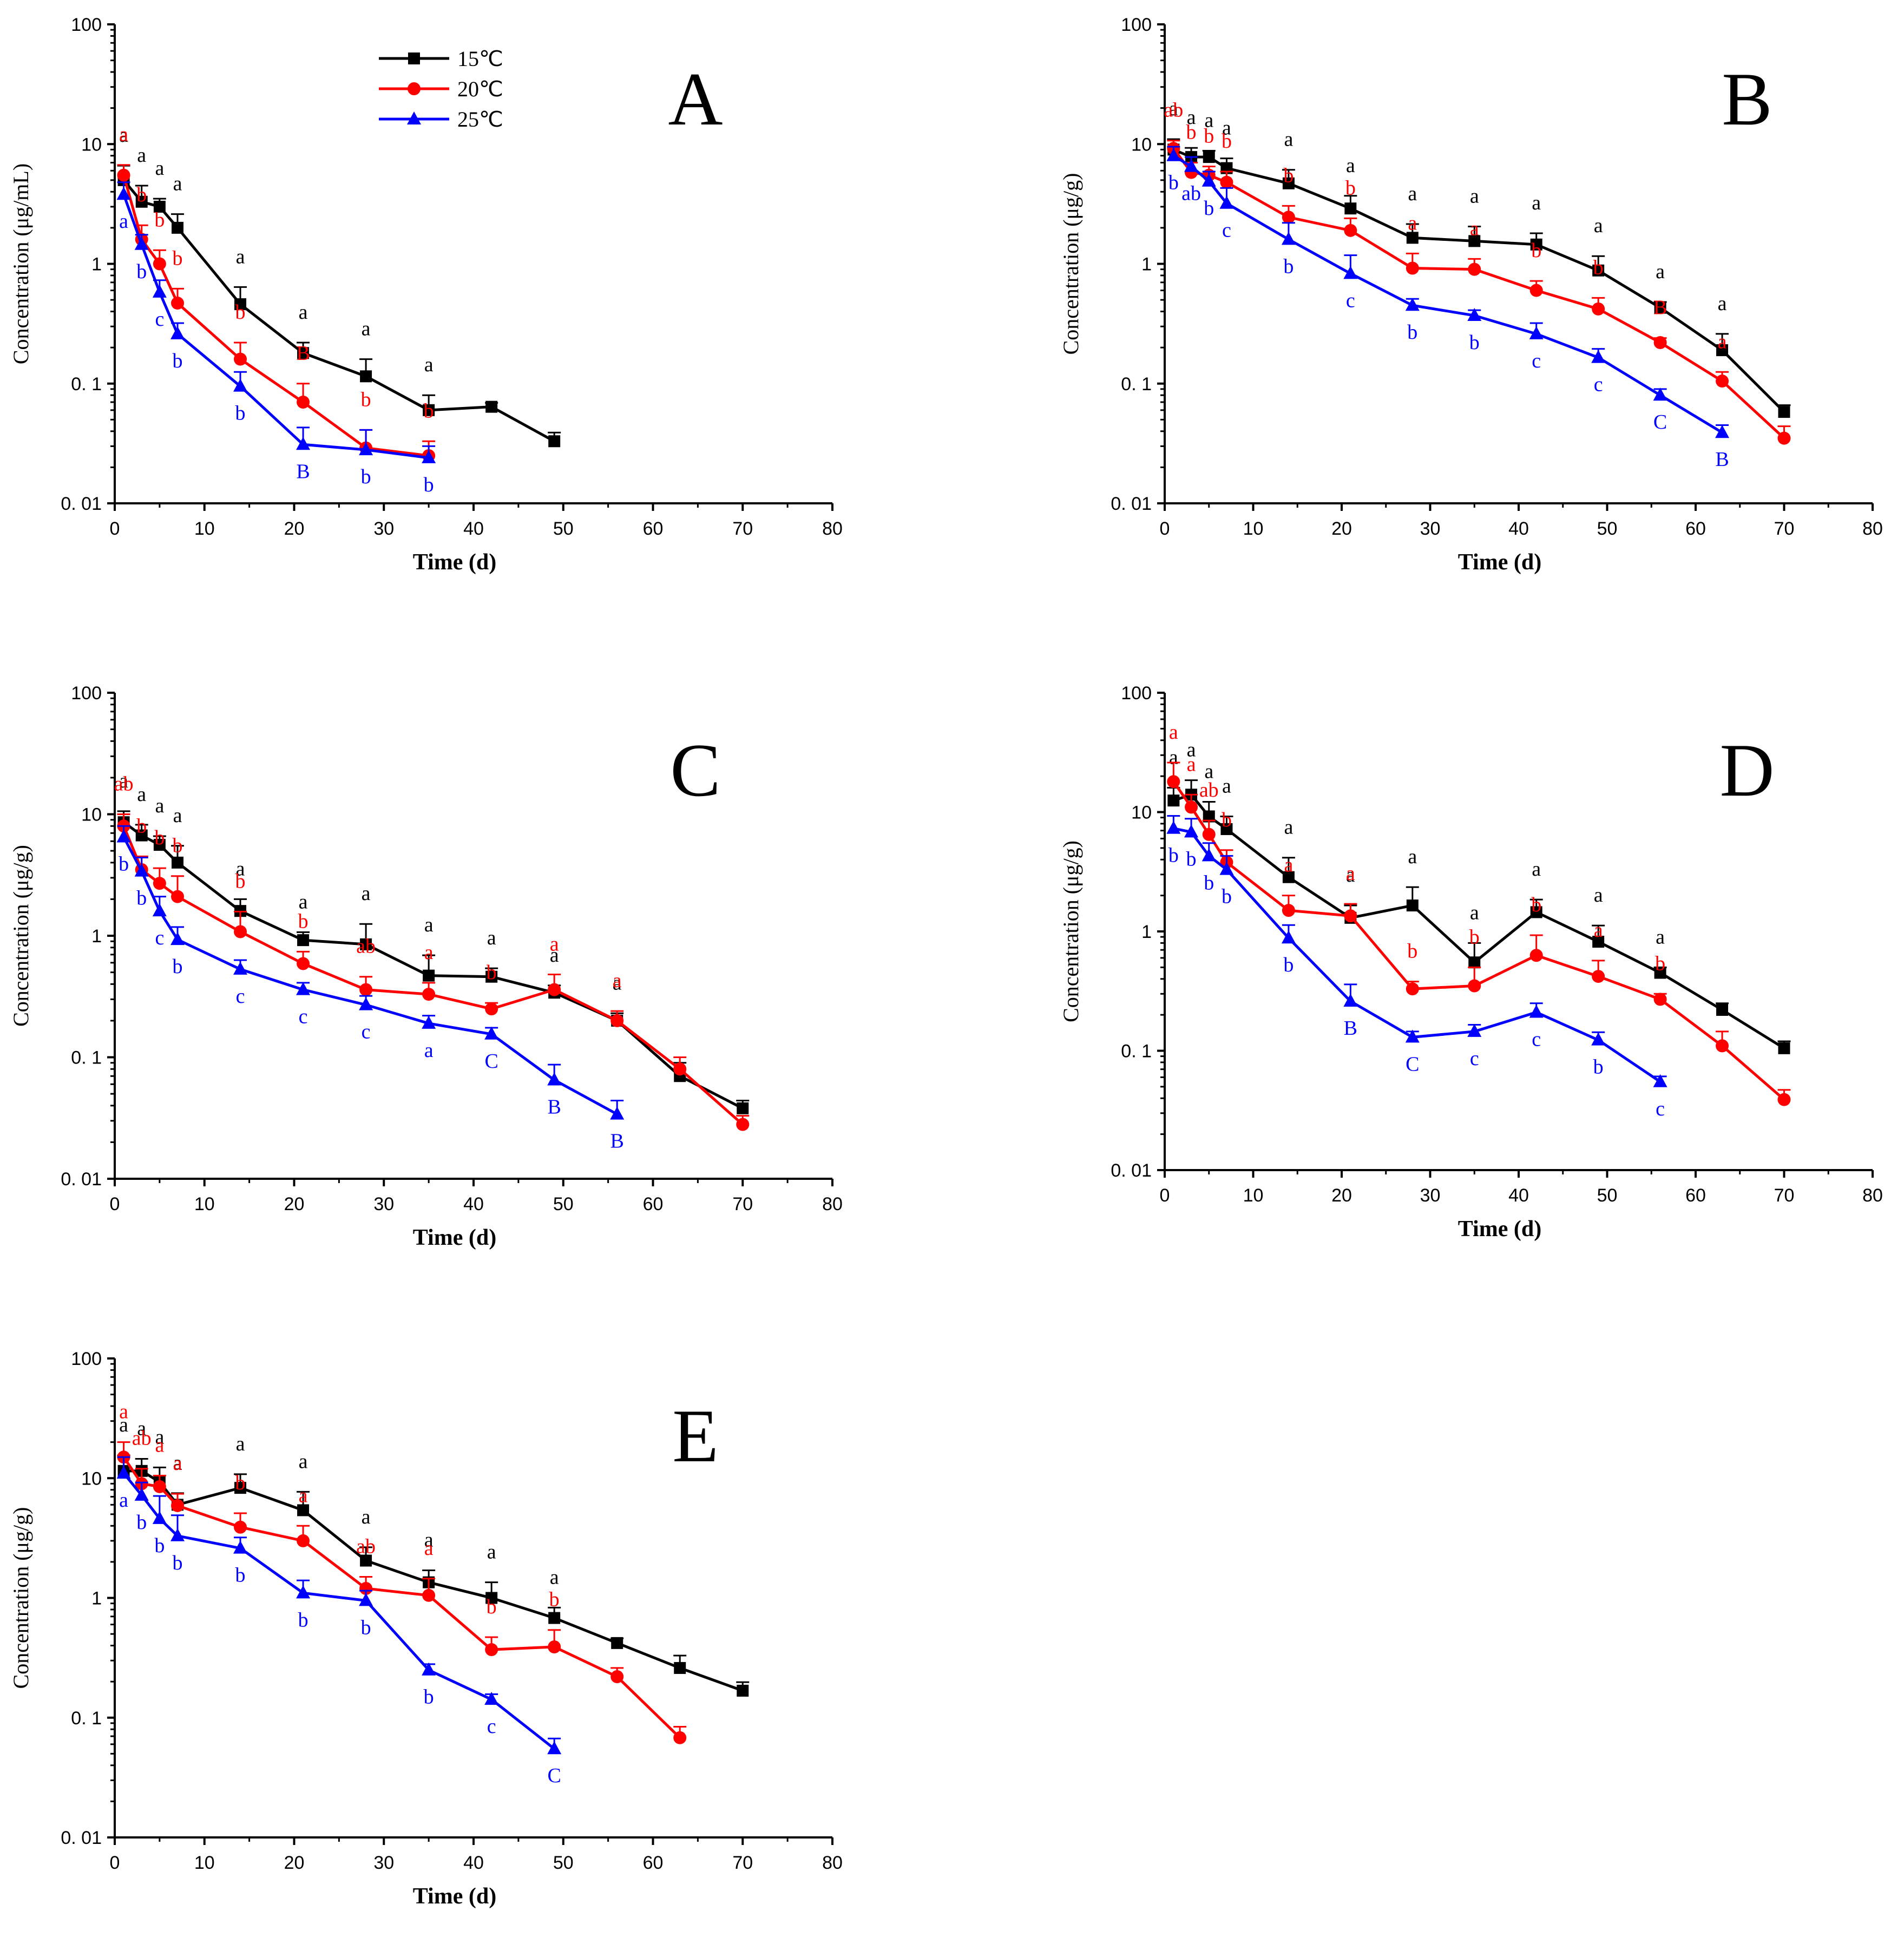 This screenshot has width=1904, height=1937. Describe the element at coordinates (480, 59) in the screenshot. I see `legend-label: 15℃` at that location.